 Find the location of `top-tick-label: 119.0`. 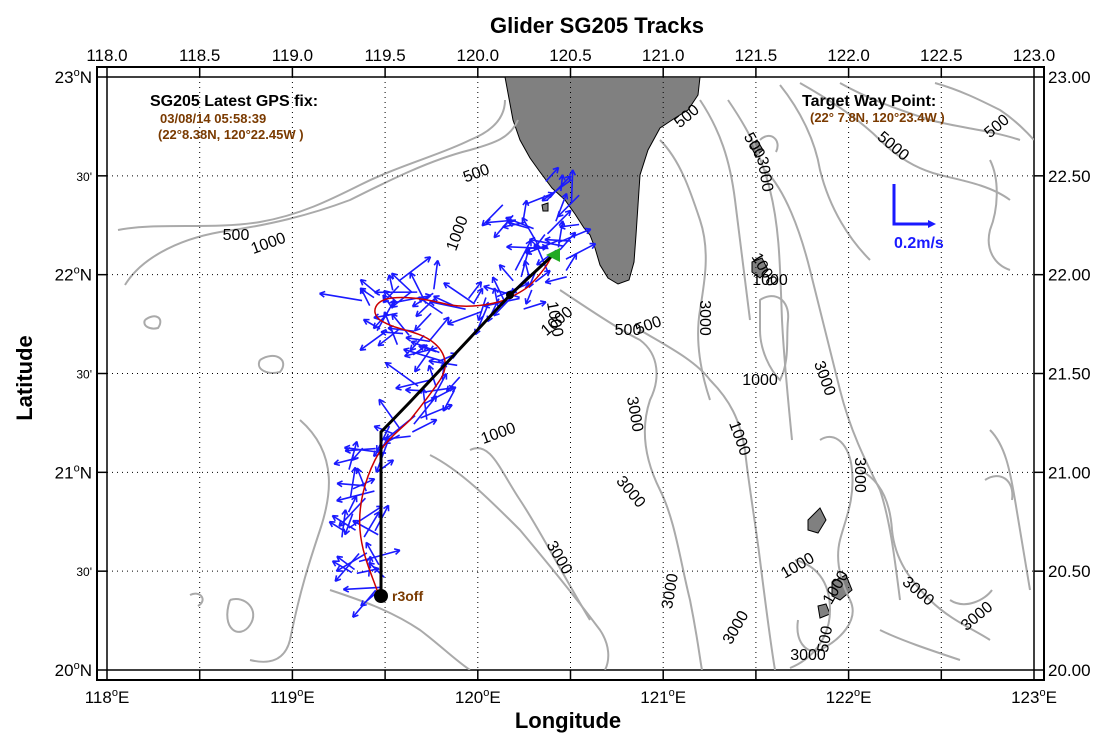

top-tick-label: 119.0 is located at coordinates (292, 55).